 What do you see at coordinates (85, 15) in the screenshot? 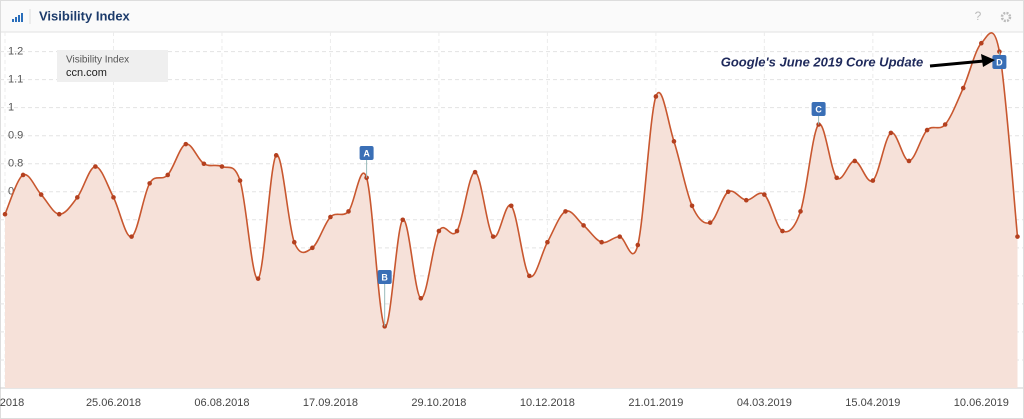
I see `chart-title: Visibility Index` at bounding box center [85, 15].